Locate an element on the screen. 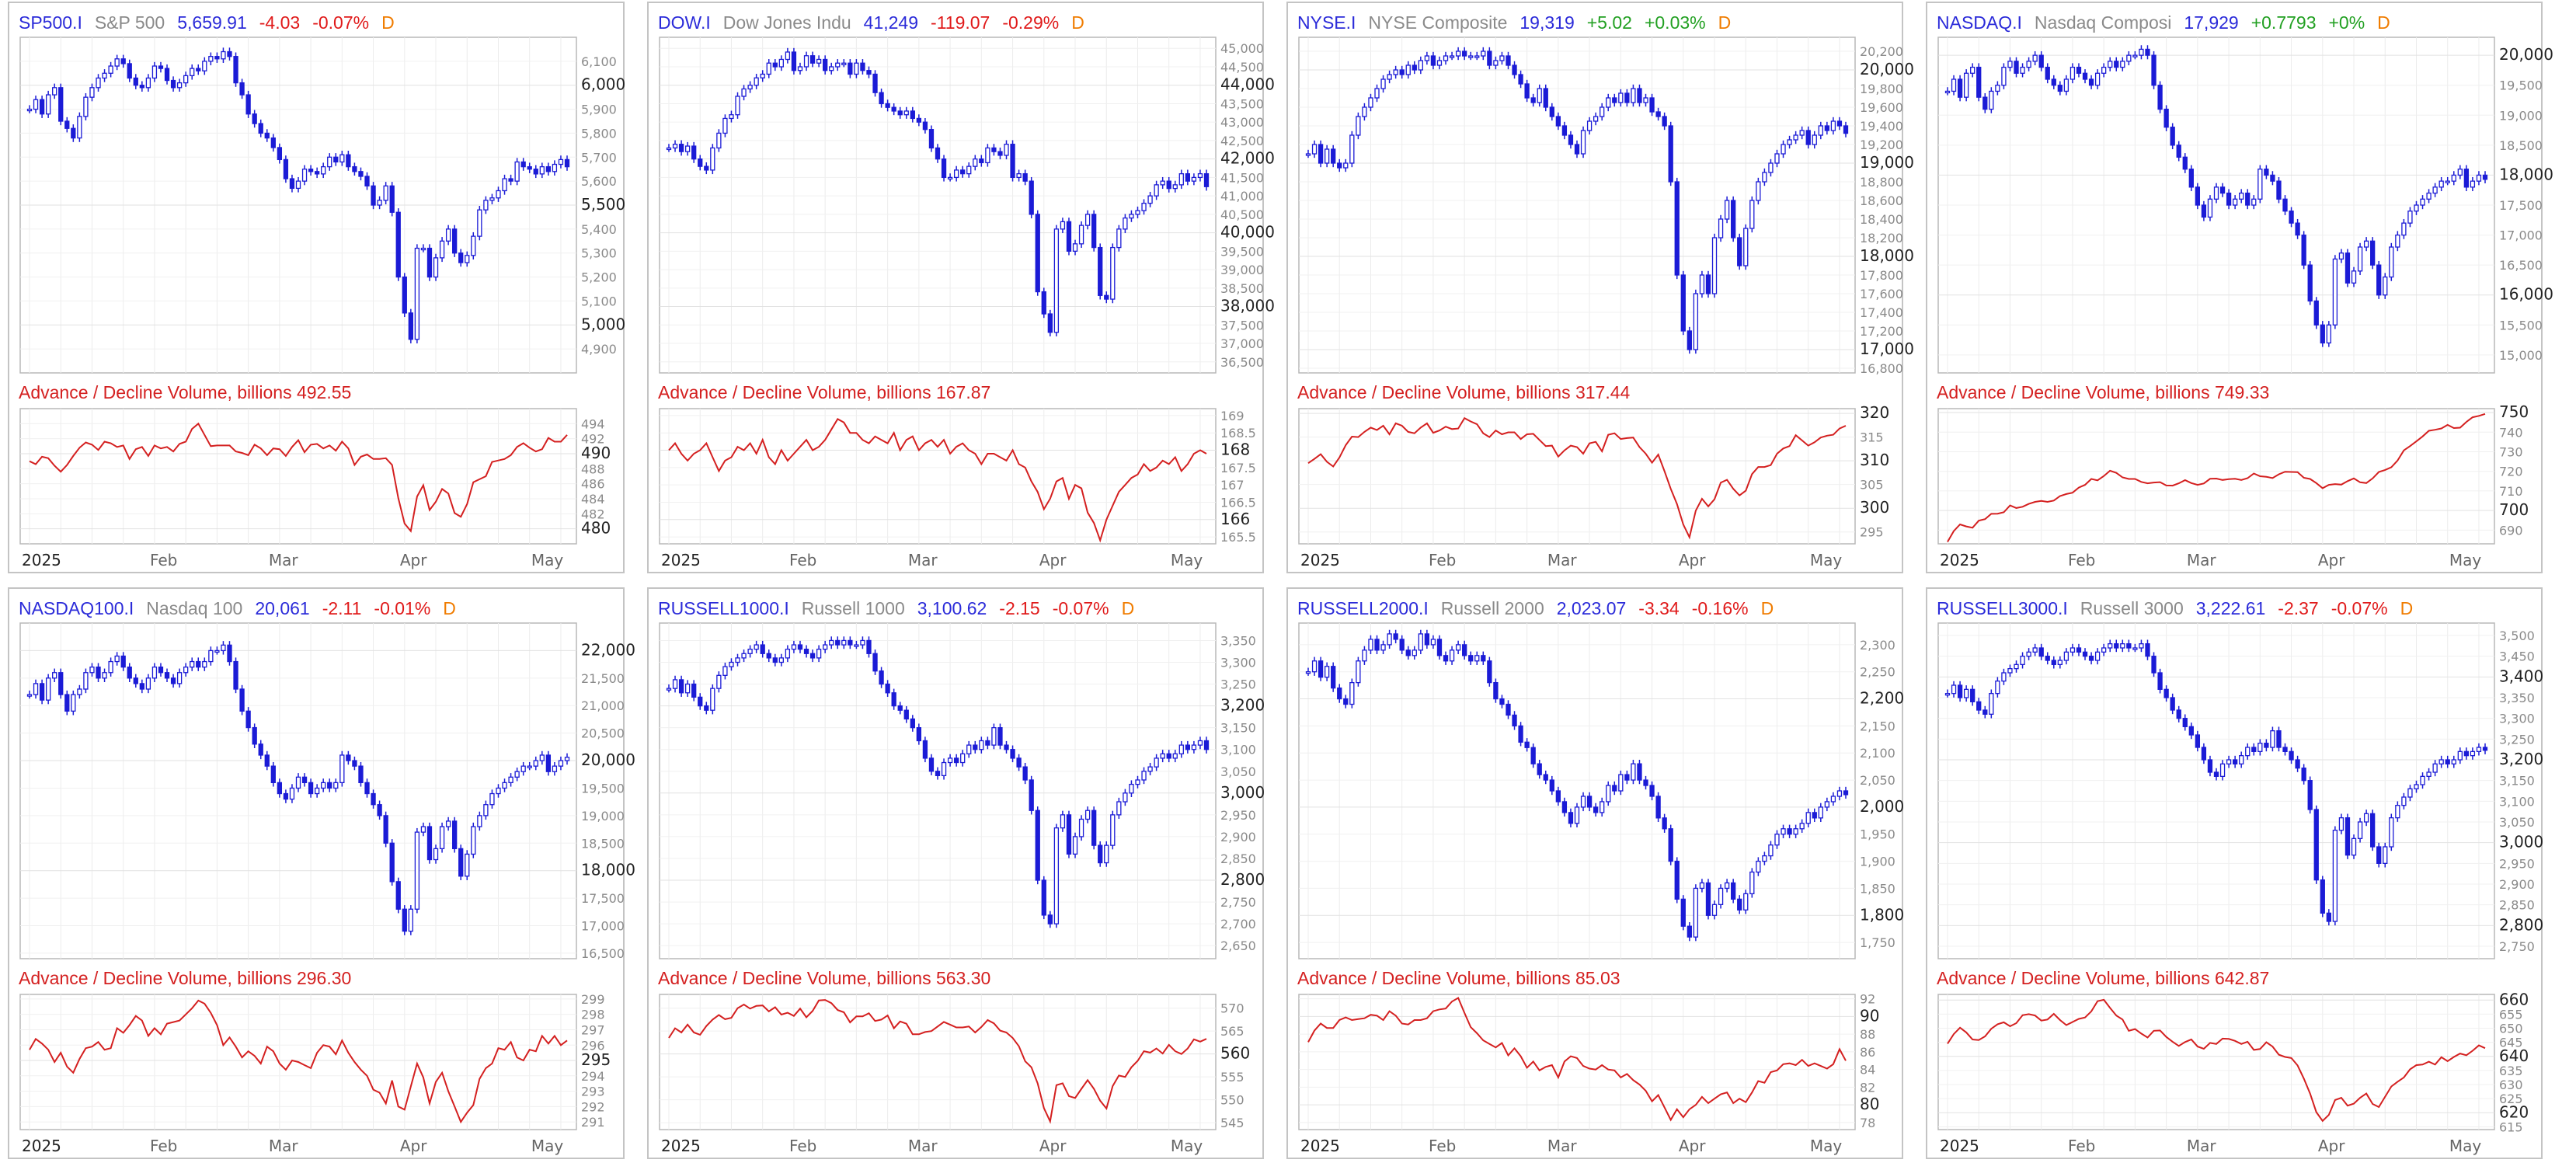 The height and width of the screenshot is (1163, 2576). symbol-link: RUSSELL1000.I is located at coordinates (723, 608).